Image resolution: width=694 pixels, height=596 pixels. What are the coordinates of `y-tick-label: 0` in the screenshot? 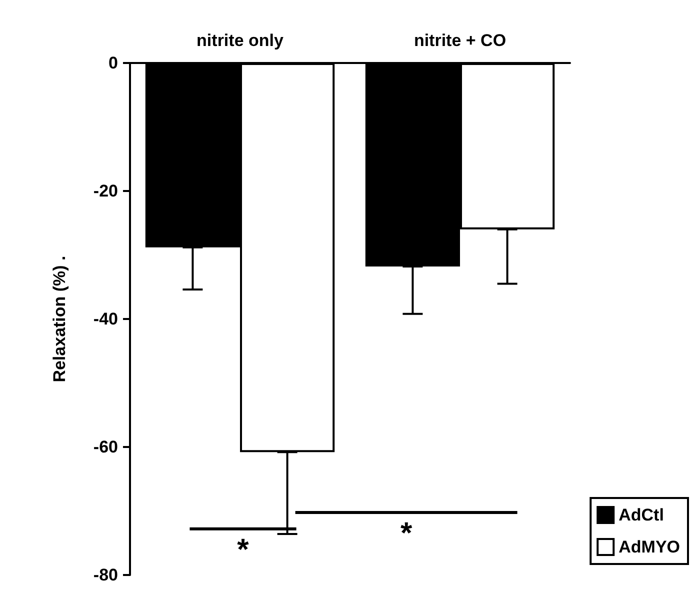 It's located at (113, 63).